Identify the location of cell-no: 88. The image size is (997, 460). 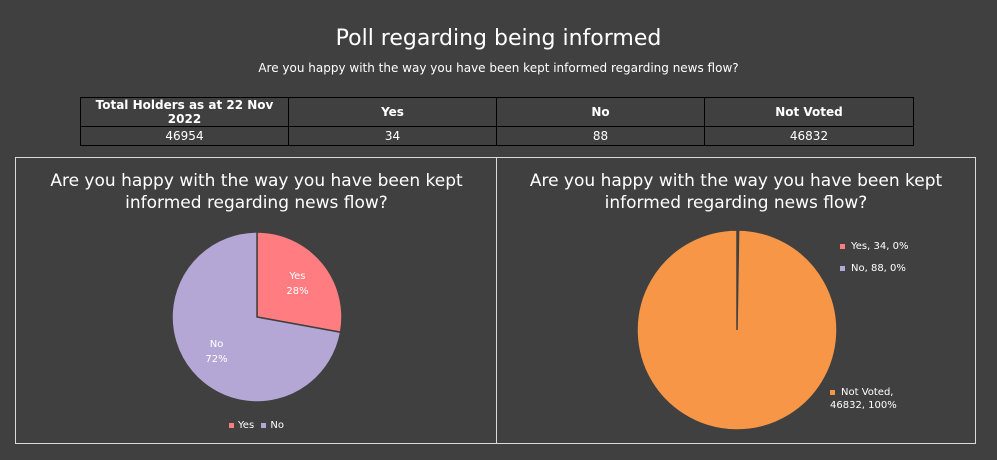
(600, 136).